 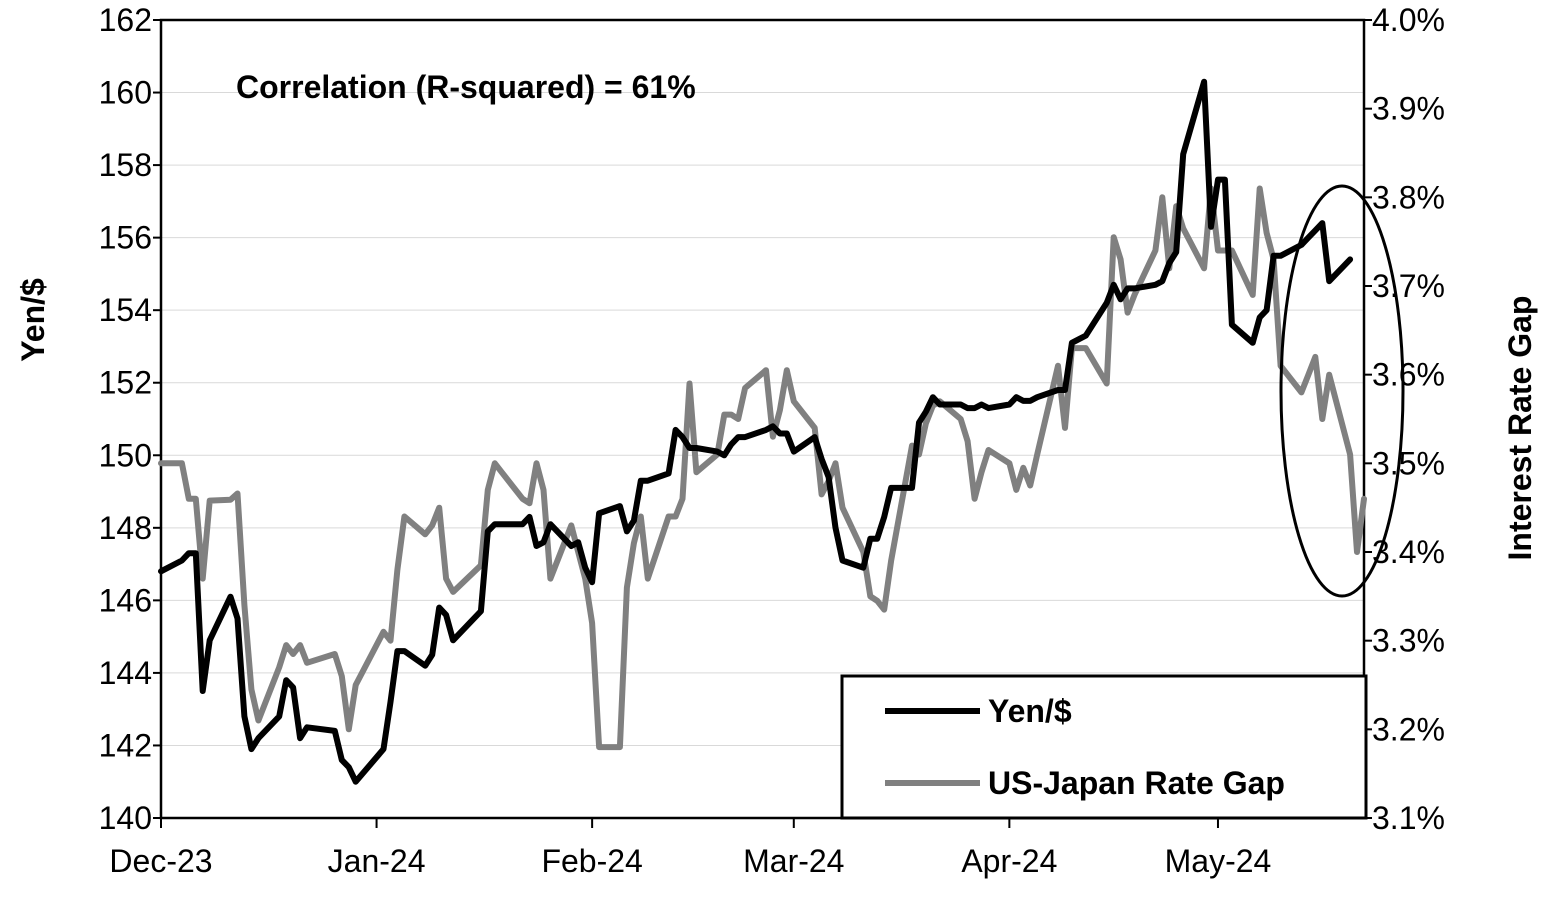 I want to click on left-tick-label: 156, so click(x=125, y=238).